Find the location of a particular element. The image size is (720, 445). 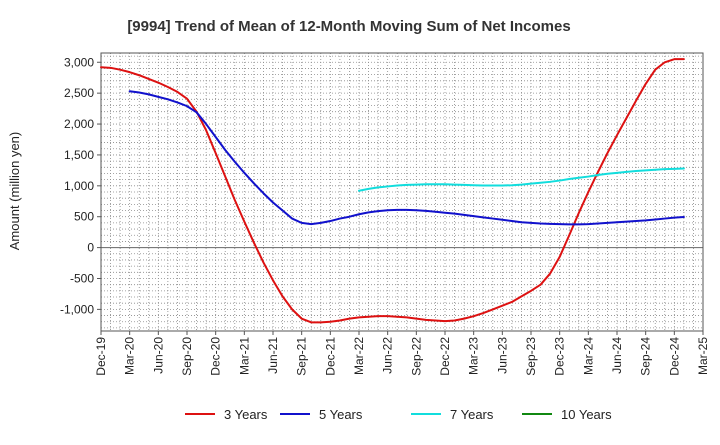

x-tick-label: Dec-20 is located at coordinates (216, 356).